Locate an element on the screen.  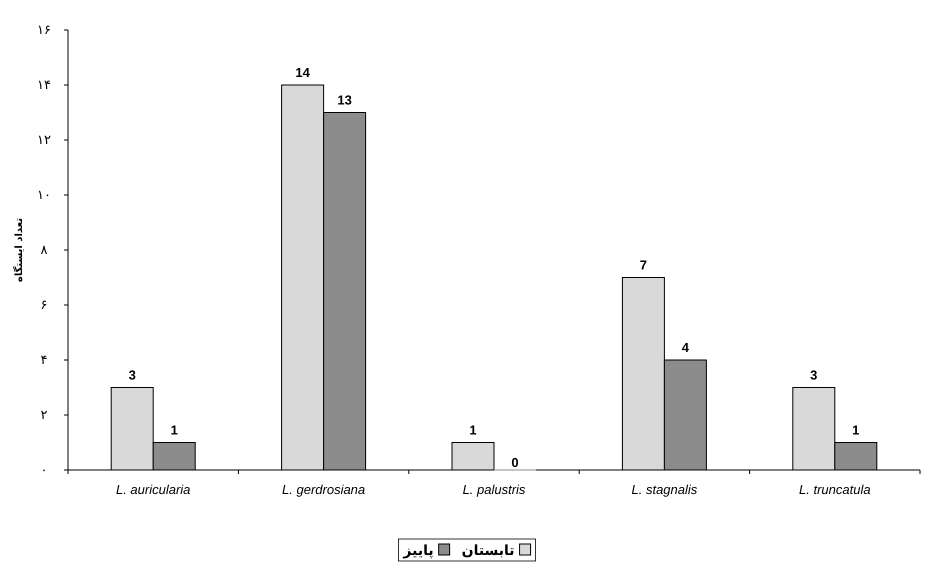
y-tick-label: ۴ is located at coordinates (44, 360).